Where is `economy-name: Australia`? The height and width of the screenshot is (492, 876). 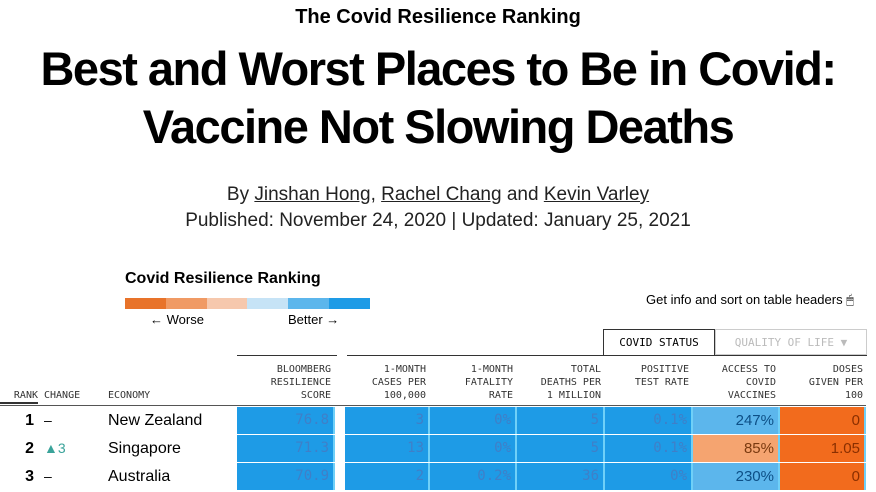
economy-name: Australia is located at coordinates (139, 476).